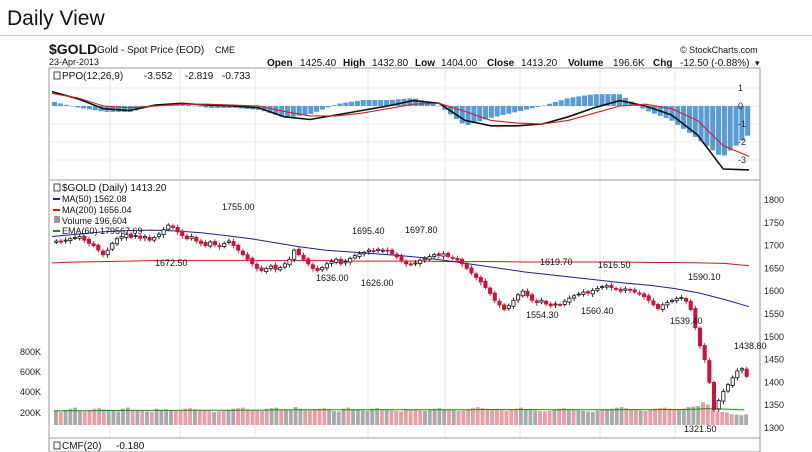 Image resolution: width=812 pixels, height=452 pixels. What do you see at coordinates (774, 360) in the screenshot?
I see `price-y-tick: 1450` at bounding box center [774, 360].